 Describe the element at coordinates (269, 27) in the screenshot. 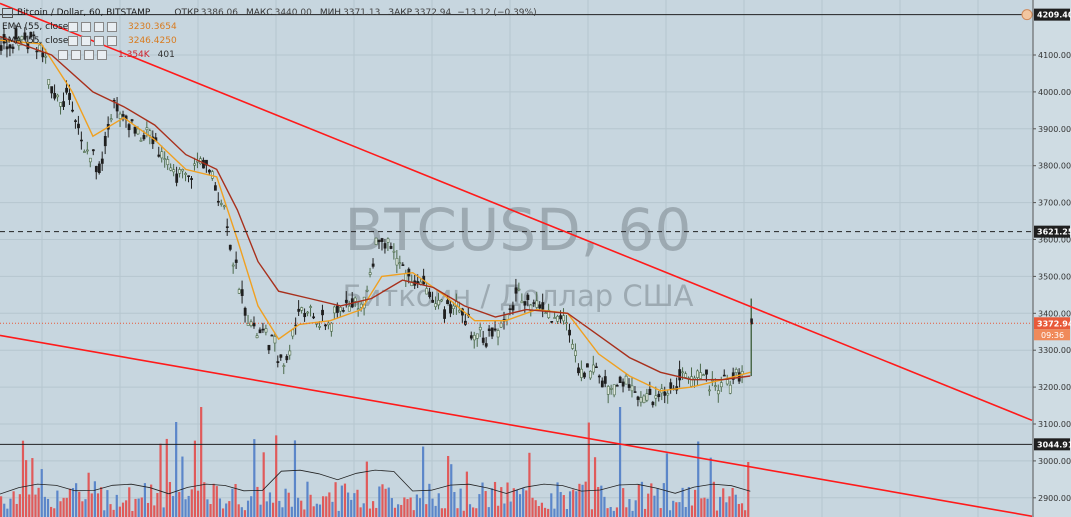

I see `indicator-row-ema: EMA (55, close) 3230.3654` at that location.